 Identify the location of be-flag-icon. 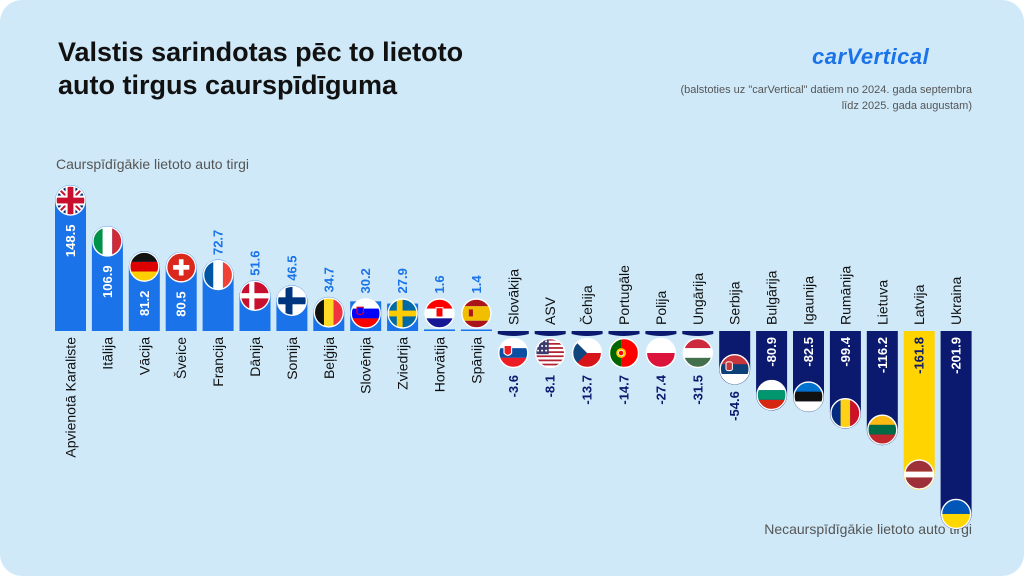
(328, 312).